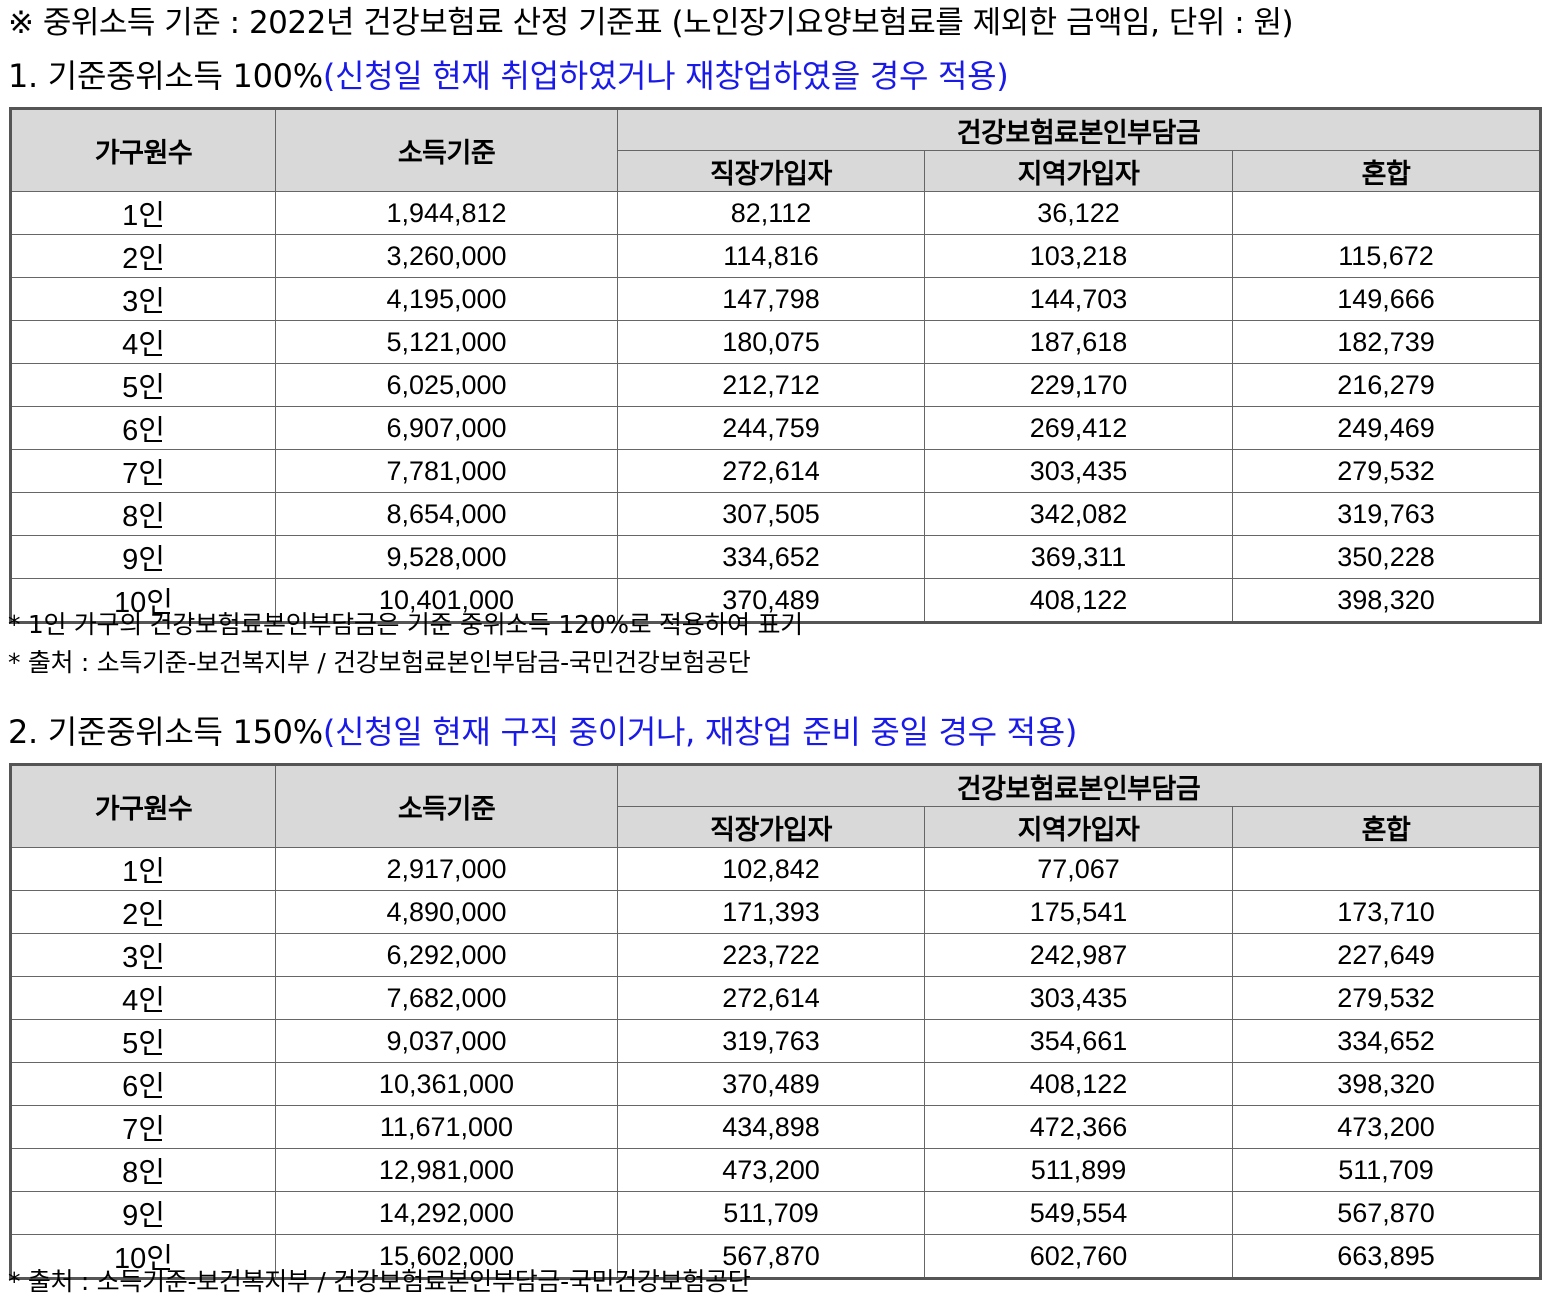  What do you see at coordinates (379, 662) in the screenshot?
I see `footnote-source: * 출처 : 소득기준-보건복지부 / 건강보험료본인부담금-국민건강보험공단` at bounding box center [379, 662].